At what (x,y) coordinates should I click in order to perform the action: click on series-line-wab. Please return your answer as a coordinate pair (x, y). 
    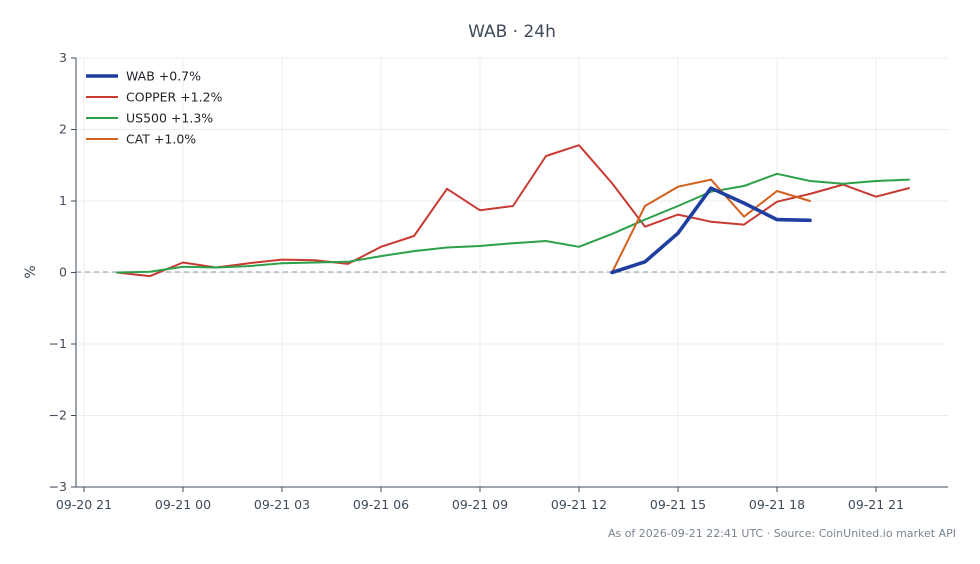
    Looking at the image, I should click on (711, 230).